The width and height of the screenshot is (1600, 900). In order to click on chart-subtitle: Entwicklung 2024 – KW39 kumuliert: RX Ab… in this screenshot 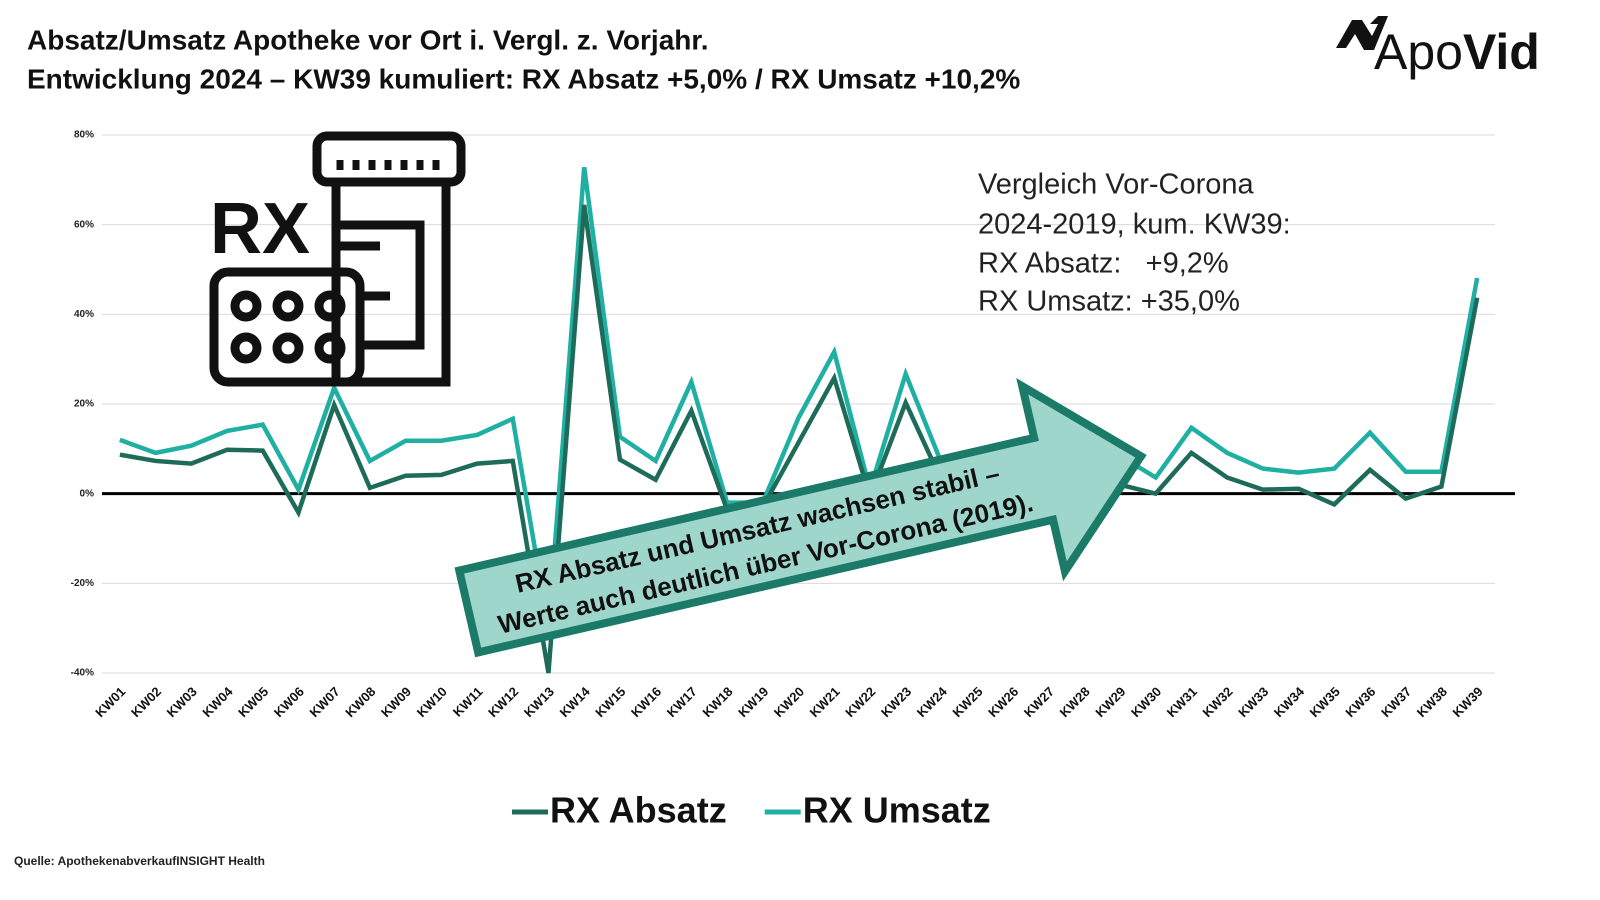, I will do `click(523, 78)`.